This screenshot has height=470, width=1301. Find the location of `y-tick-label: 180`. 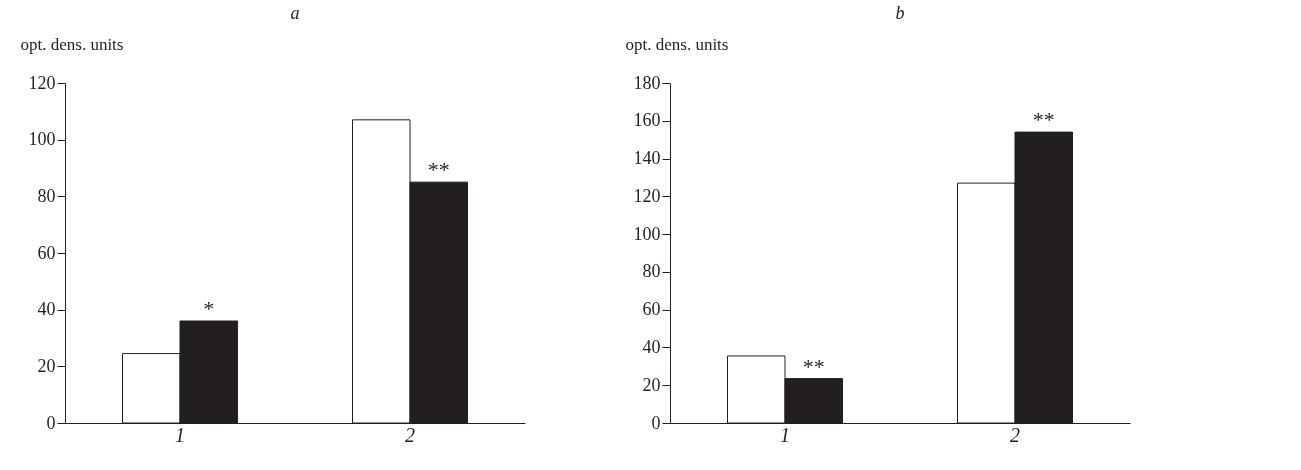

y-tick-label: 180 is located at coordinates (647, 82).